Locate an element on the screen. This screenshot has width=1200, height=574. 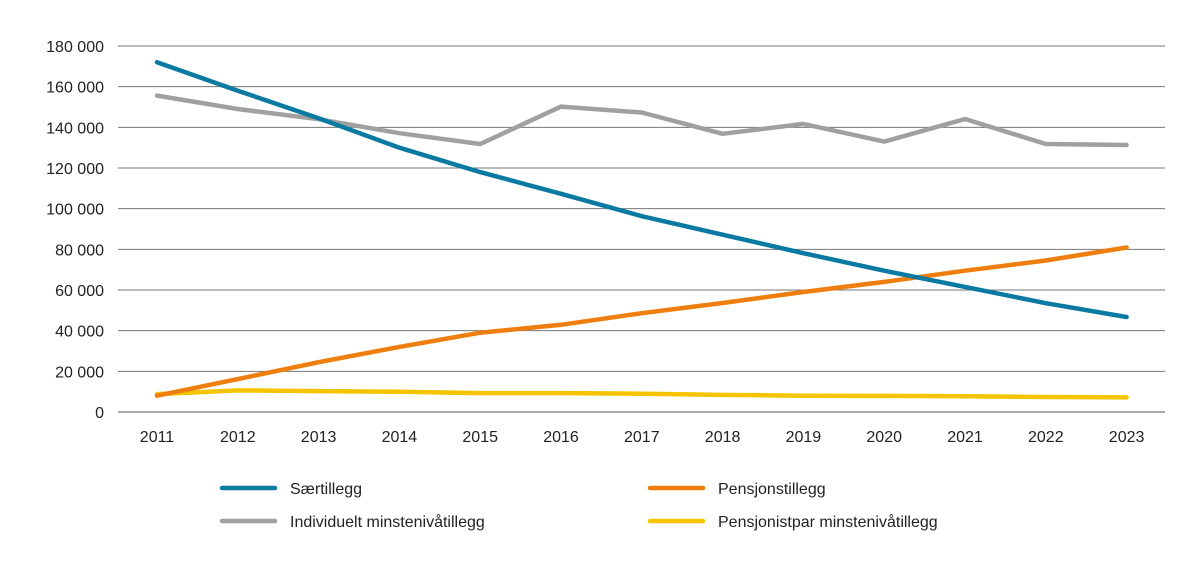
x-tick-label: 2023 is located at coordinates (1127, 437).